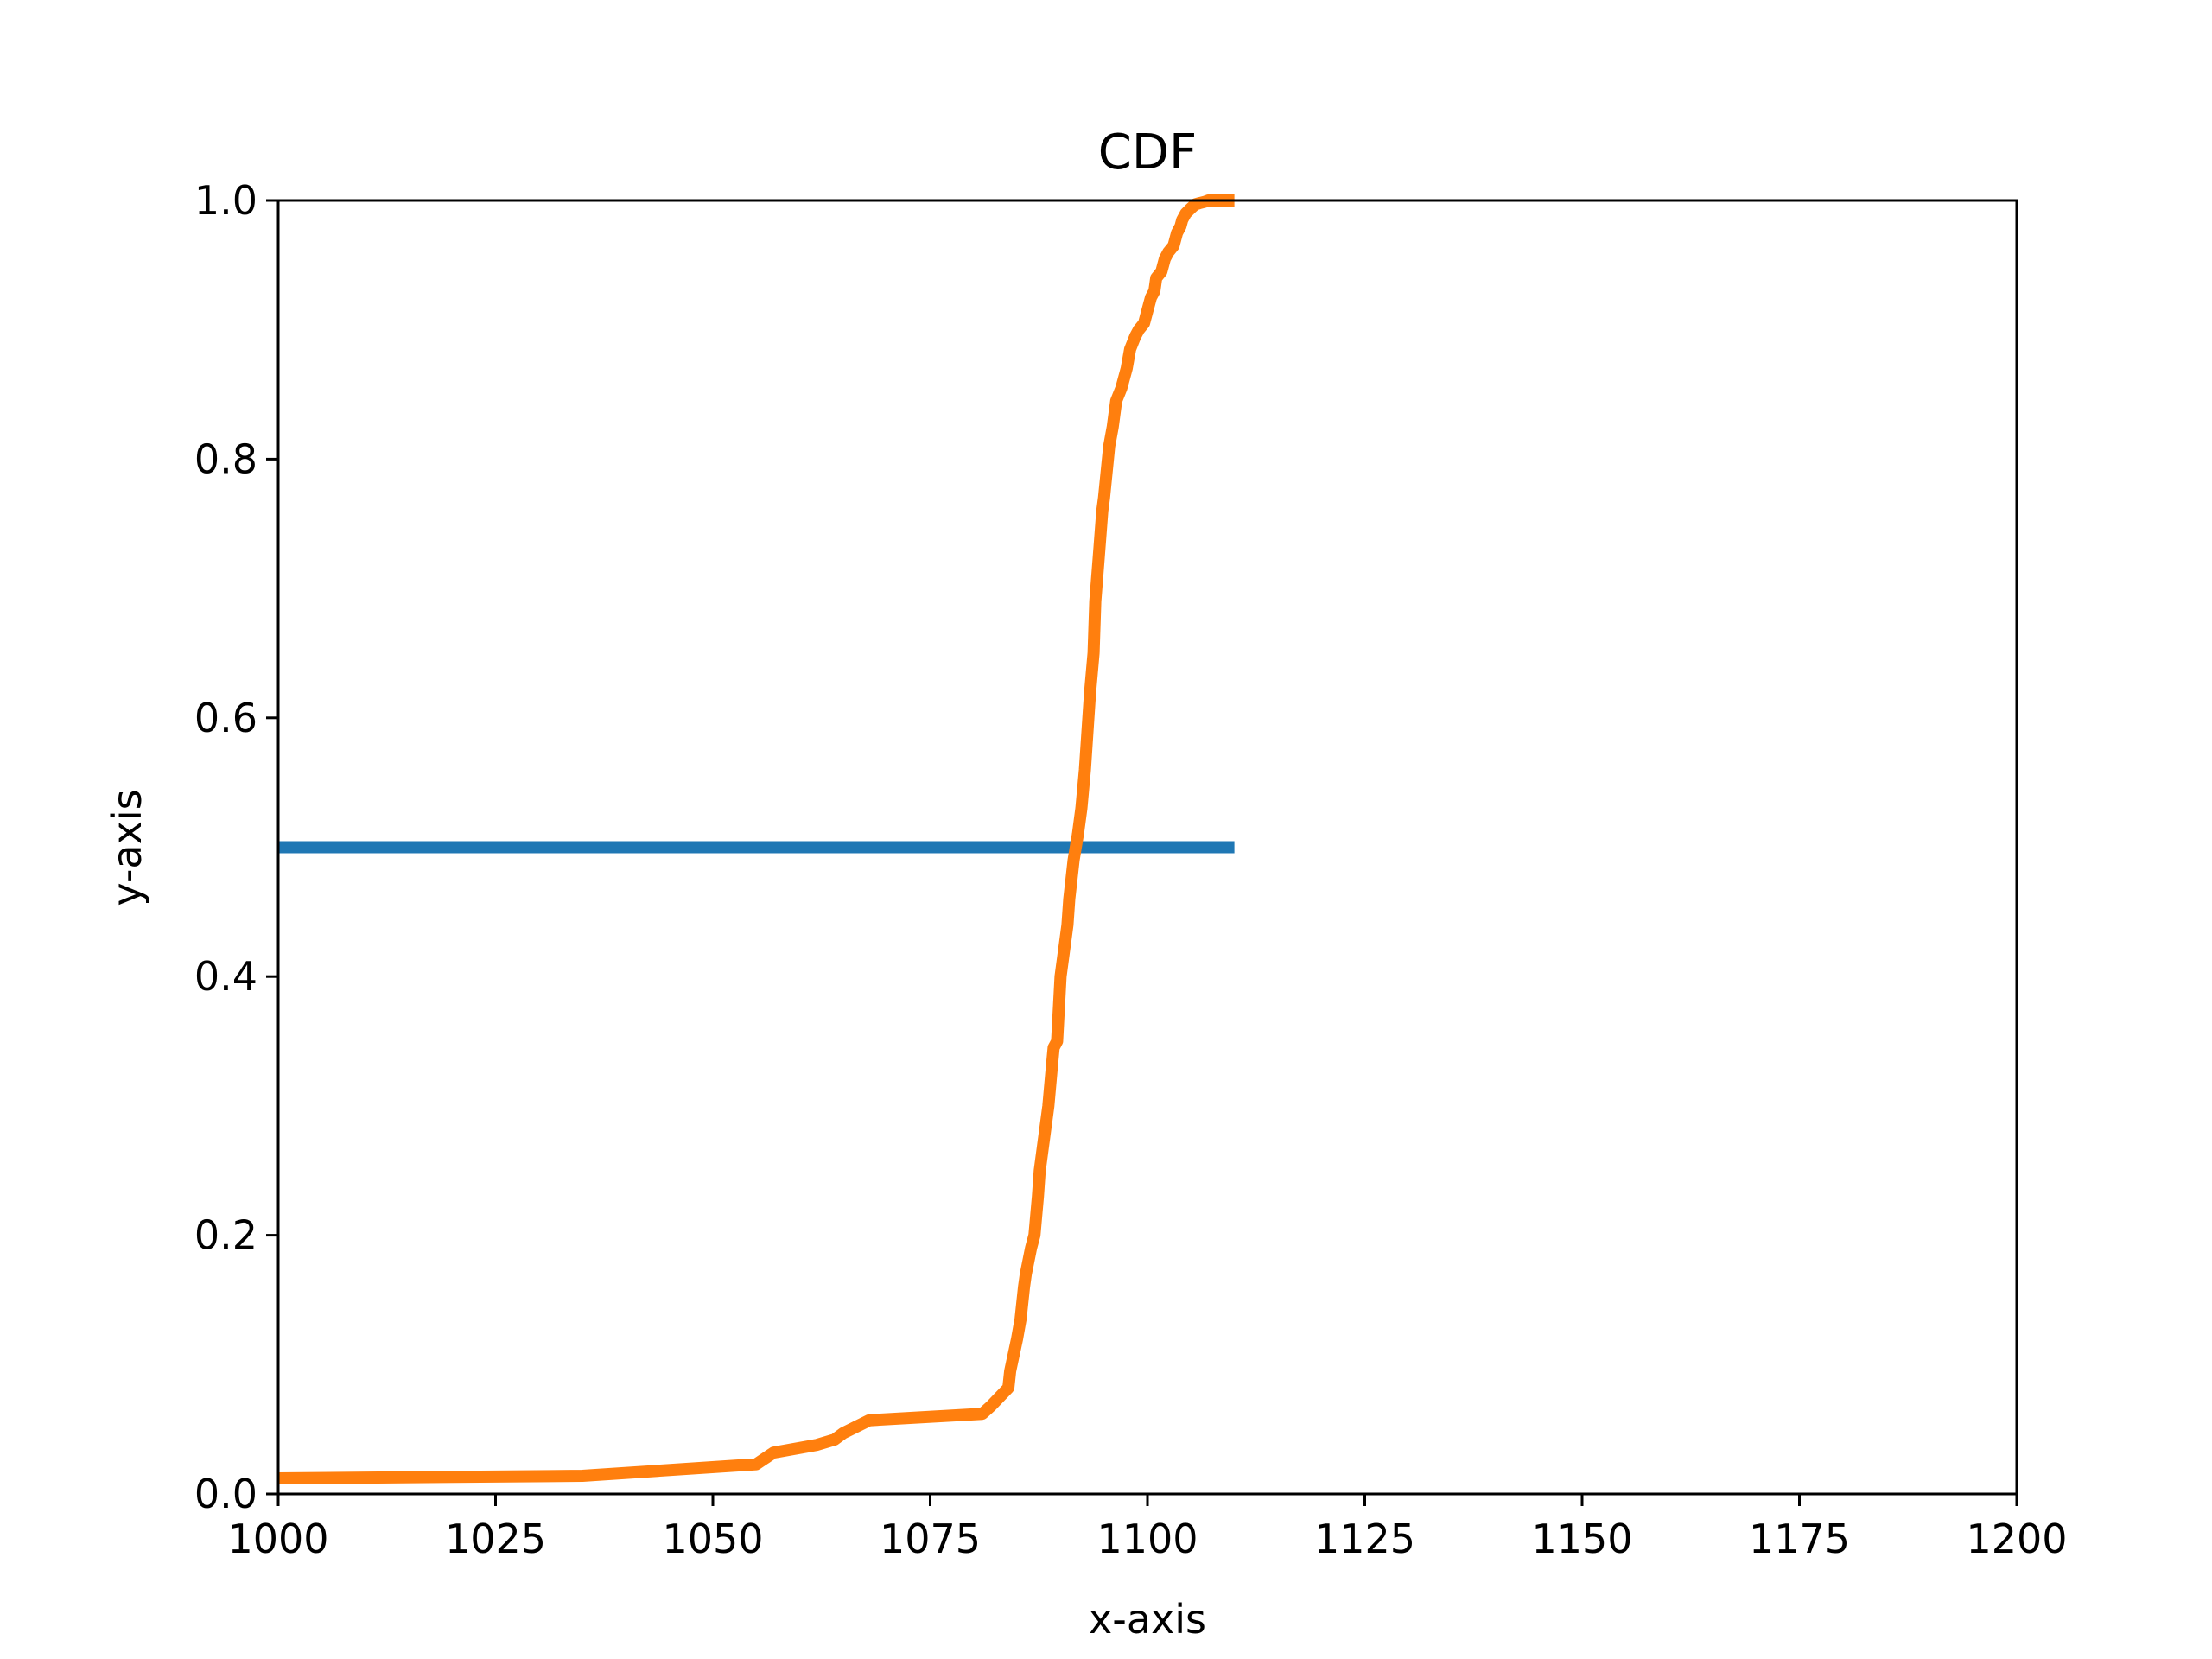 The image size is (2212, 1659). Describe the element at coordinates (1147, 152) in the screenshot. I see `chart-title: CDF` at that location.